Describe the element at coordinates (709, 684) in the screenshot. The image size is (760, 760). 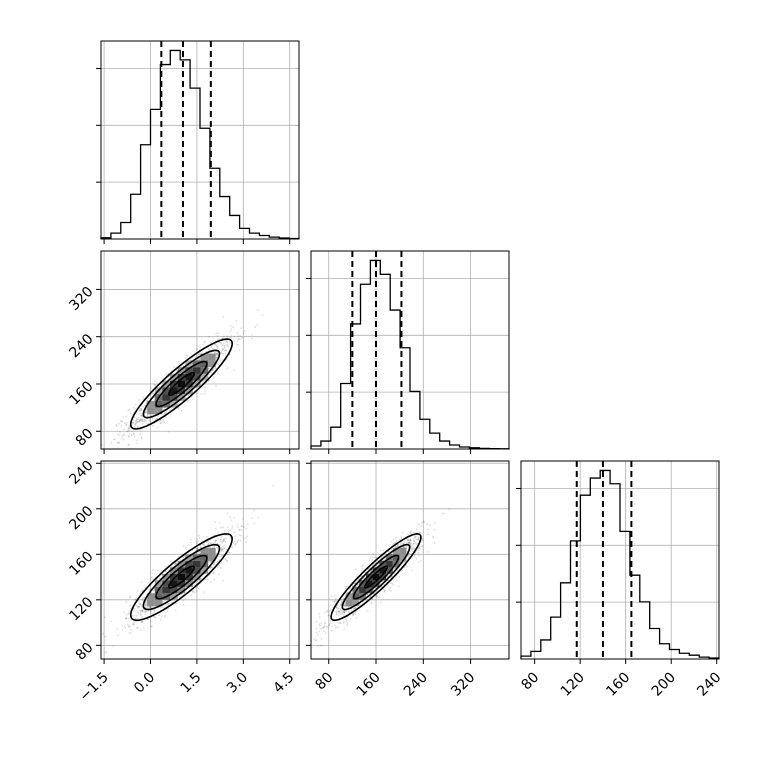
I see `x-tick-label: 240` at that location.